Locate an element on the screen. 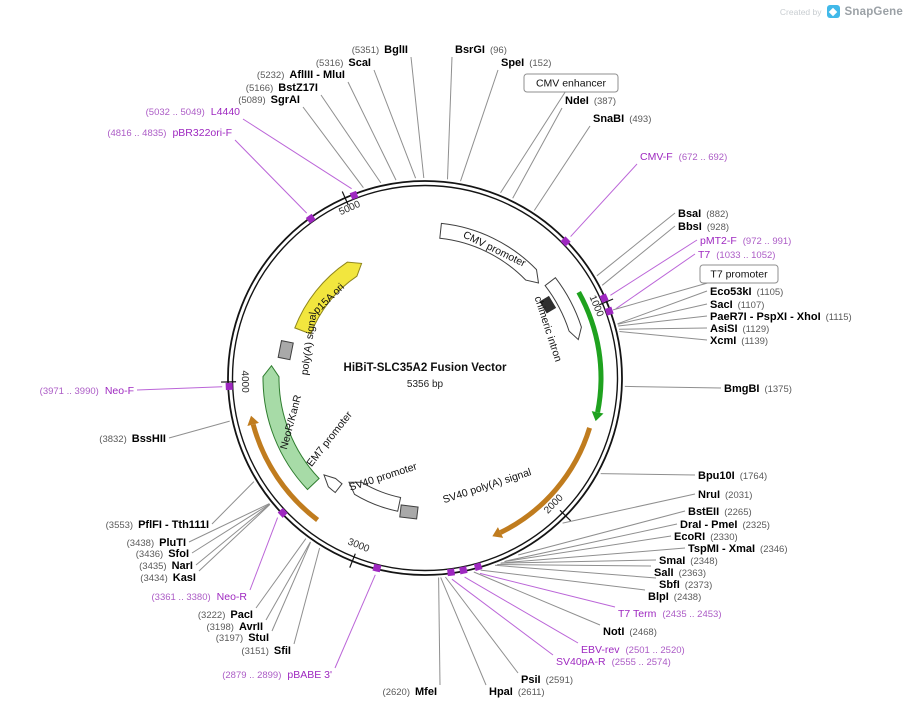 This screenshot has width=913, height=709. site-label-mfei: (2620) MfeI is located at coordinates (410, 692).